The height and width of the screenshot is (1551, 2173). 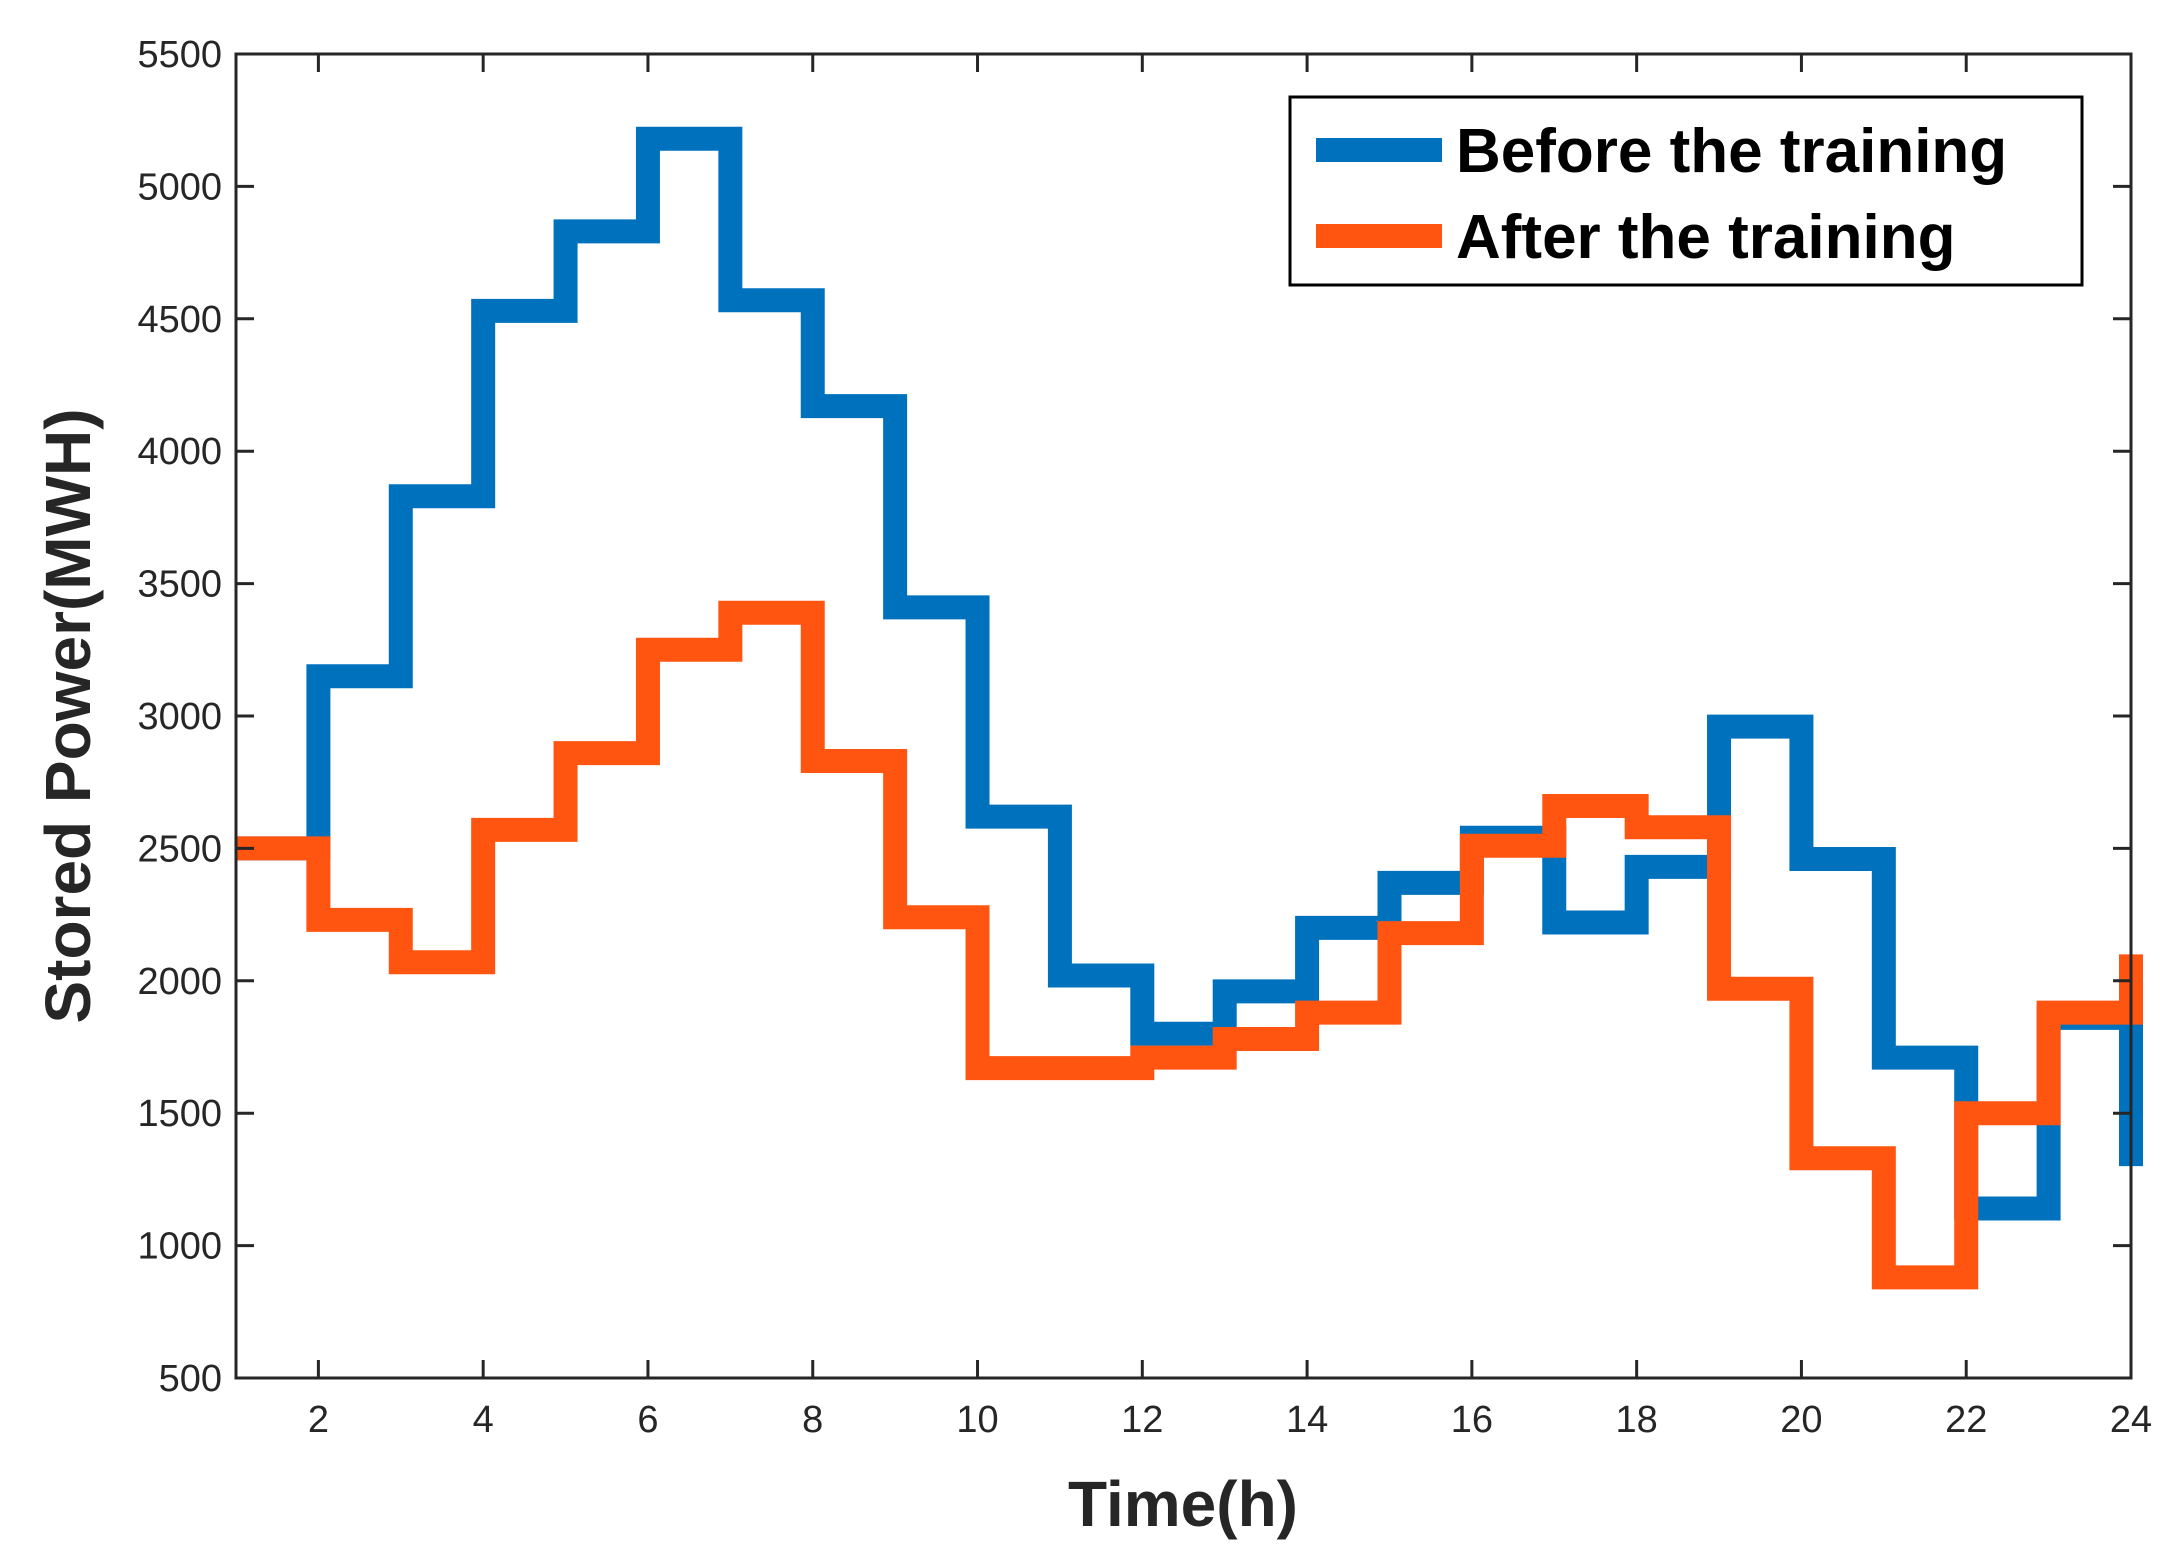 What do you see at coordinates (318, 1420) in the screenshot?
I see `x-tick-label: 2` at bounding box center [318, 1420].